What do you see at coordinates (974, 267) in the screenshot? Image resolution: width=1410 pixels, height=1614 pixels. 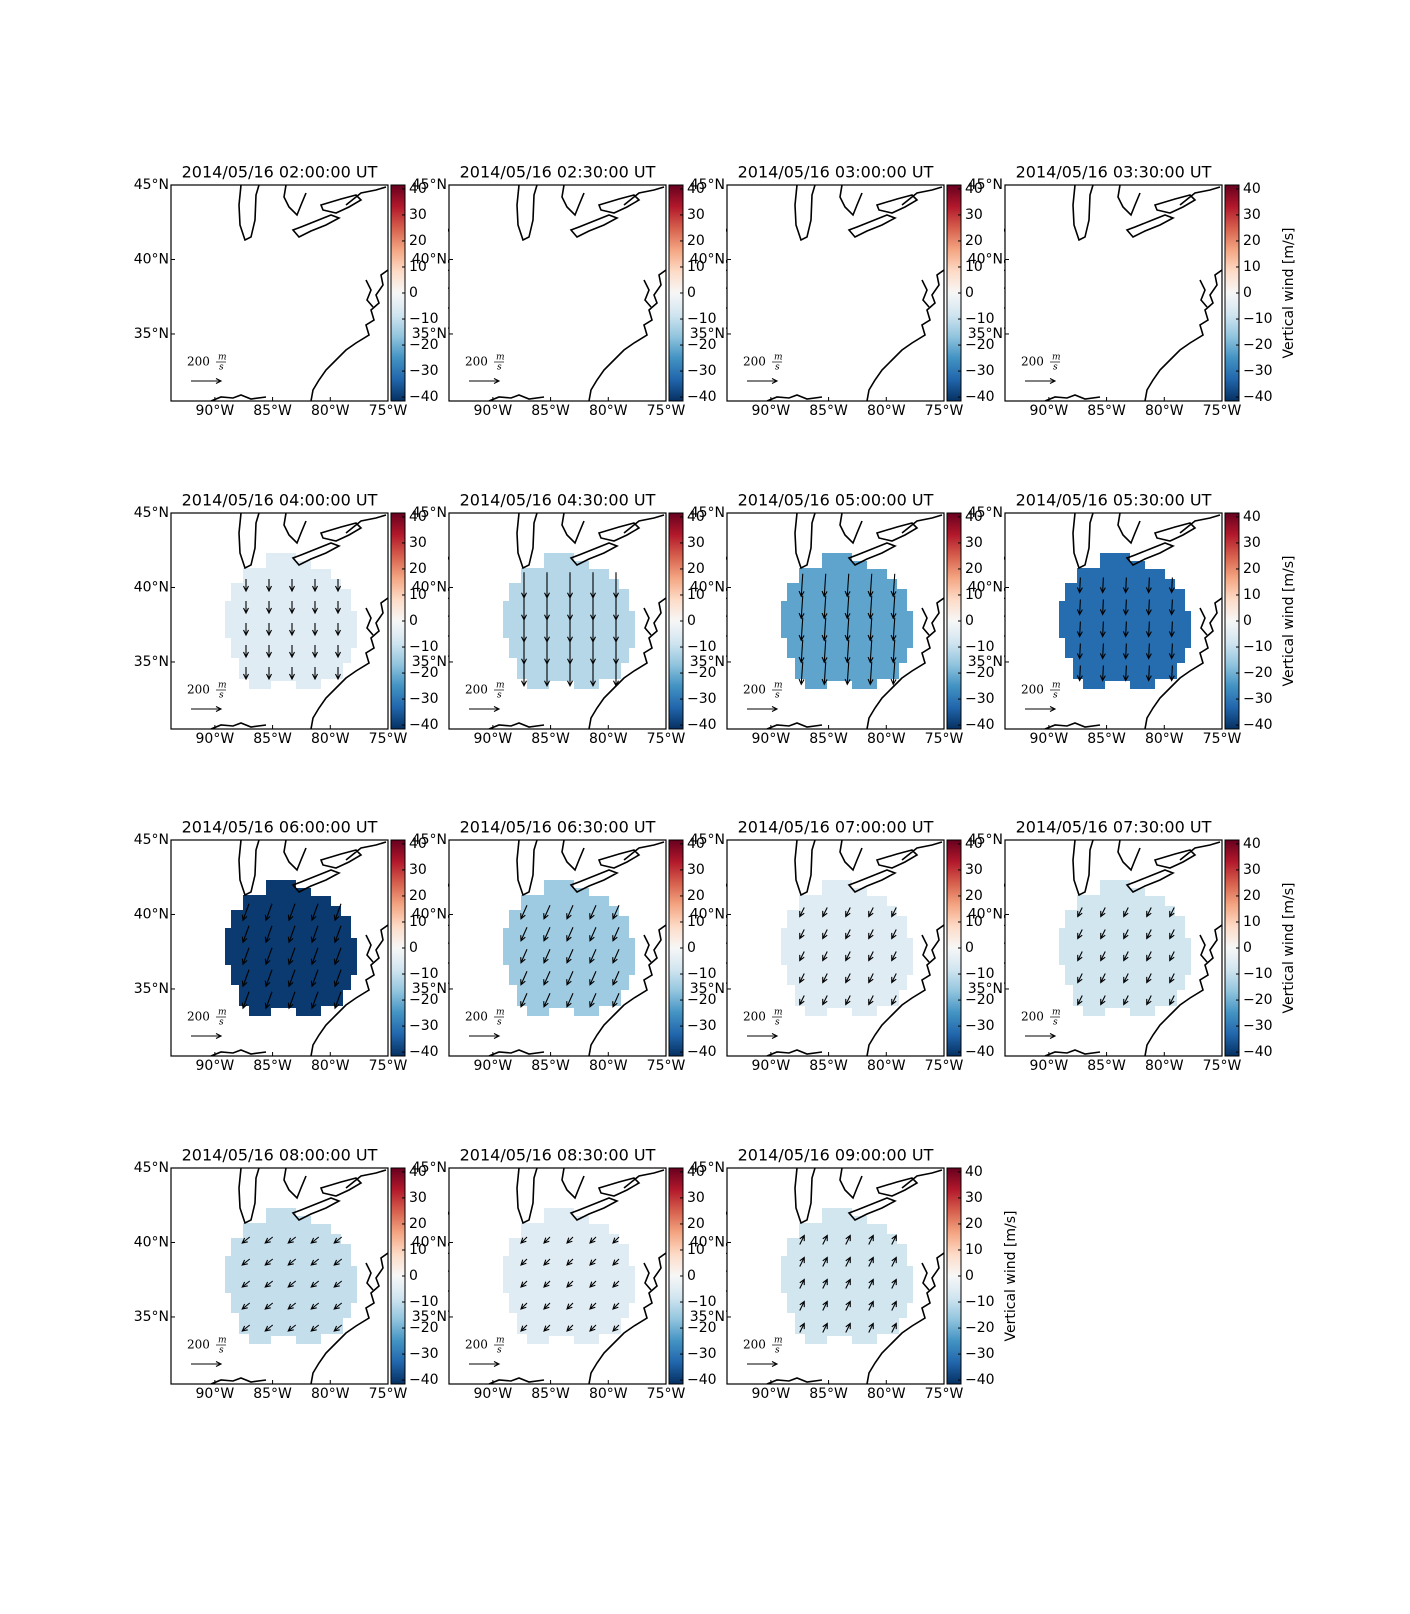 I see `colorbar-tick-label: 10` at bounding box center [974, 267].